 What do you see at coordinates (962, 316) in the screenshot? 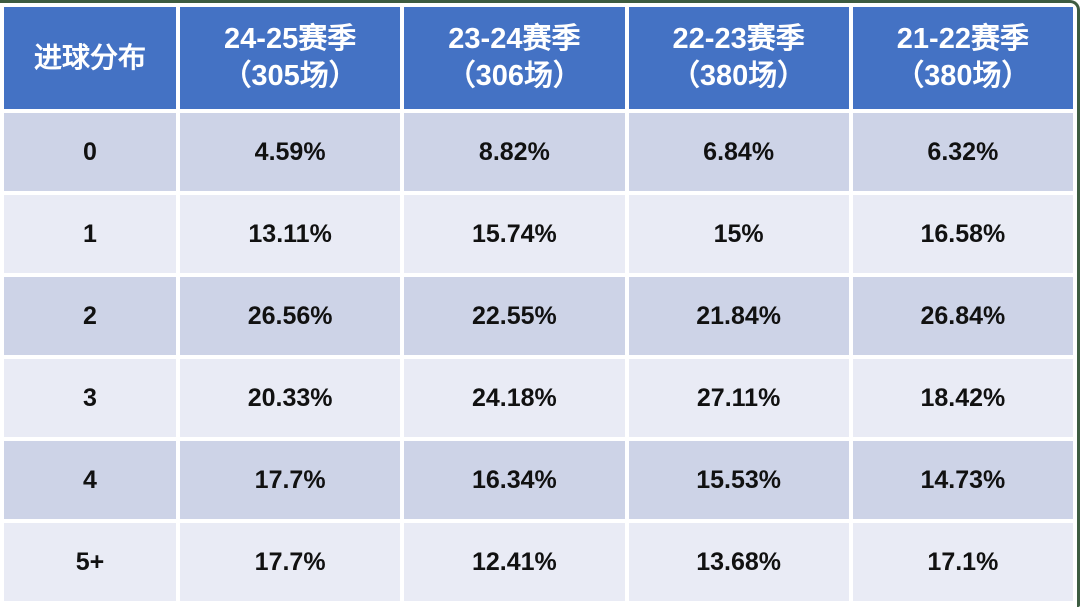
I see `value-cell: 26.84%` at bounding box center [962, 316].